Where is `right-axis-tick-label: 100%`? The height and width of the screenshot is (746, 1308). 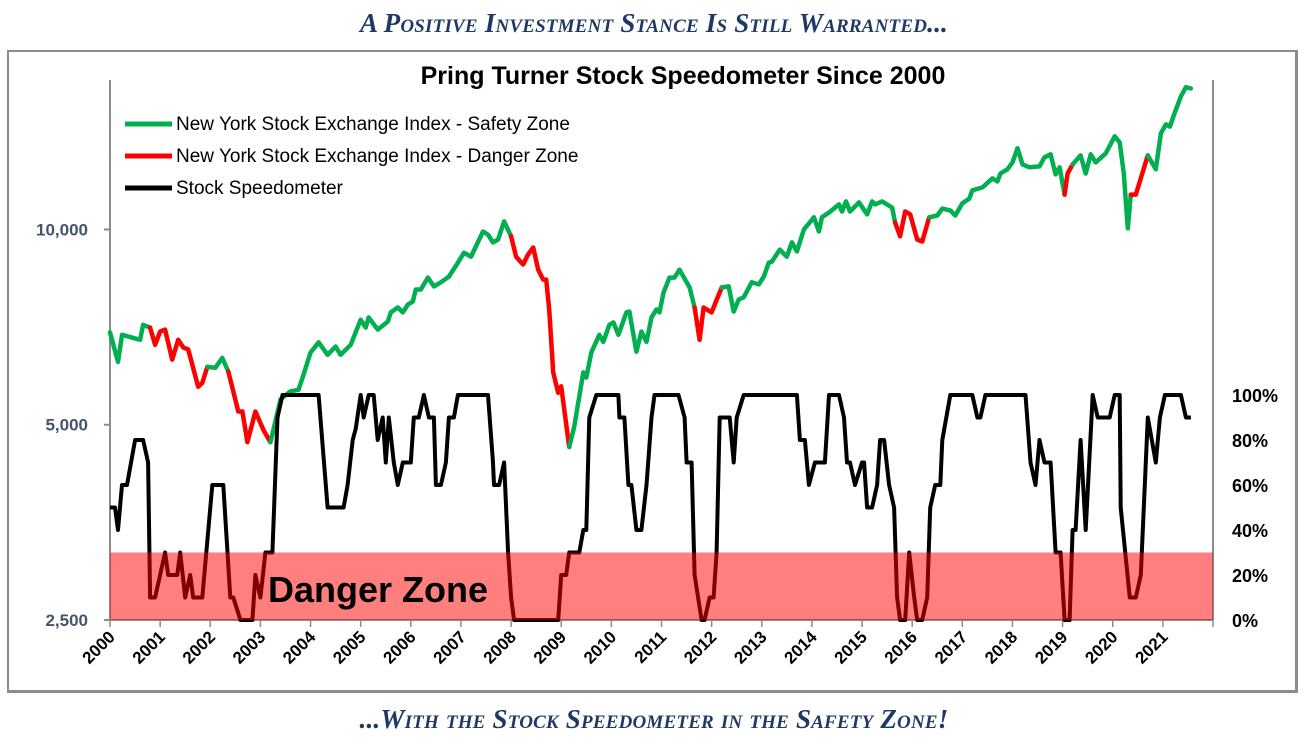 right-axis-tick-label: 100% is located at coordinates (1255, 396).